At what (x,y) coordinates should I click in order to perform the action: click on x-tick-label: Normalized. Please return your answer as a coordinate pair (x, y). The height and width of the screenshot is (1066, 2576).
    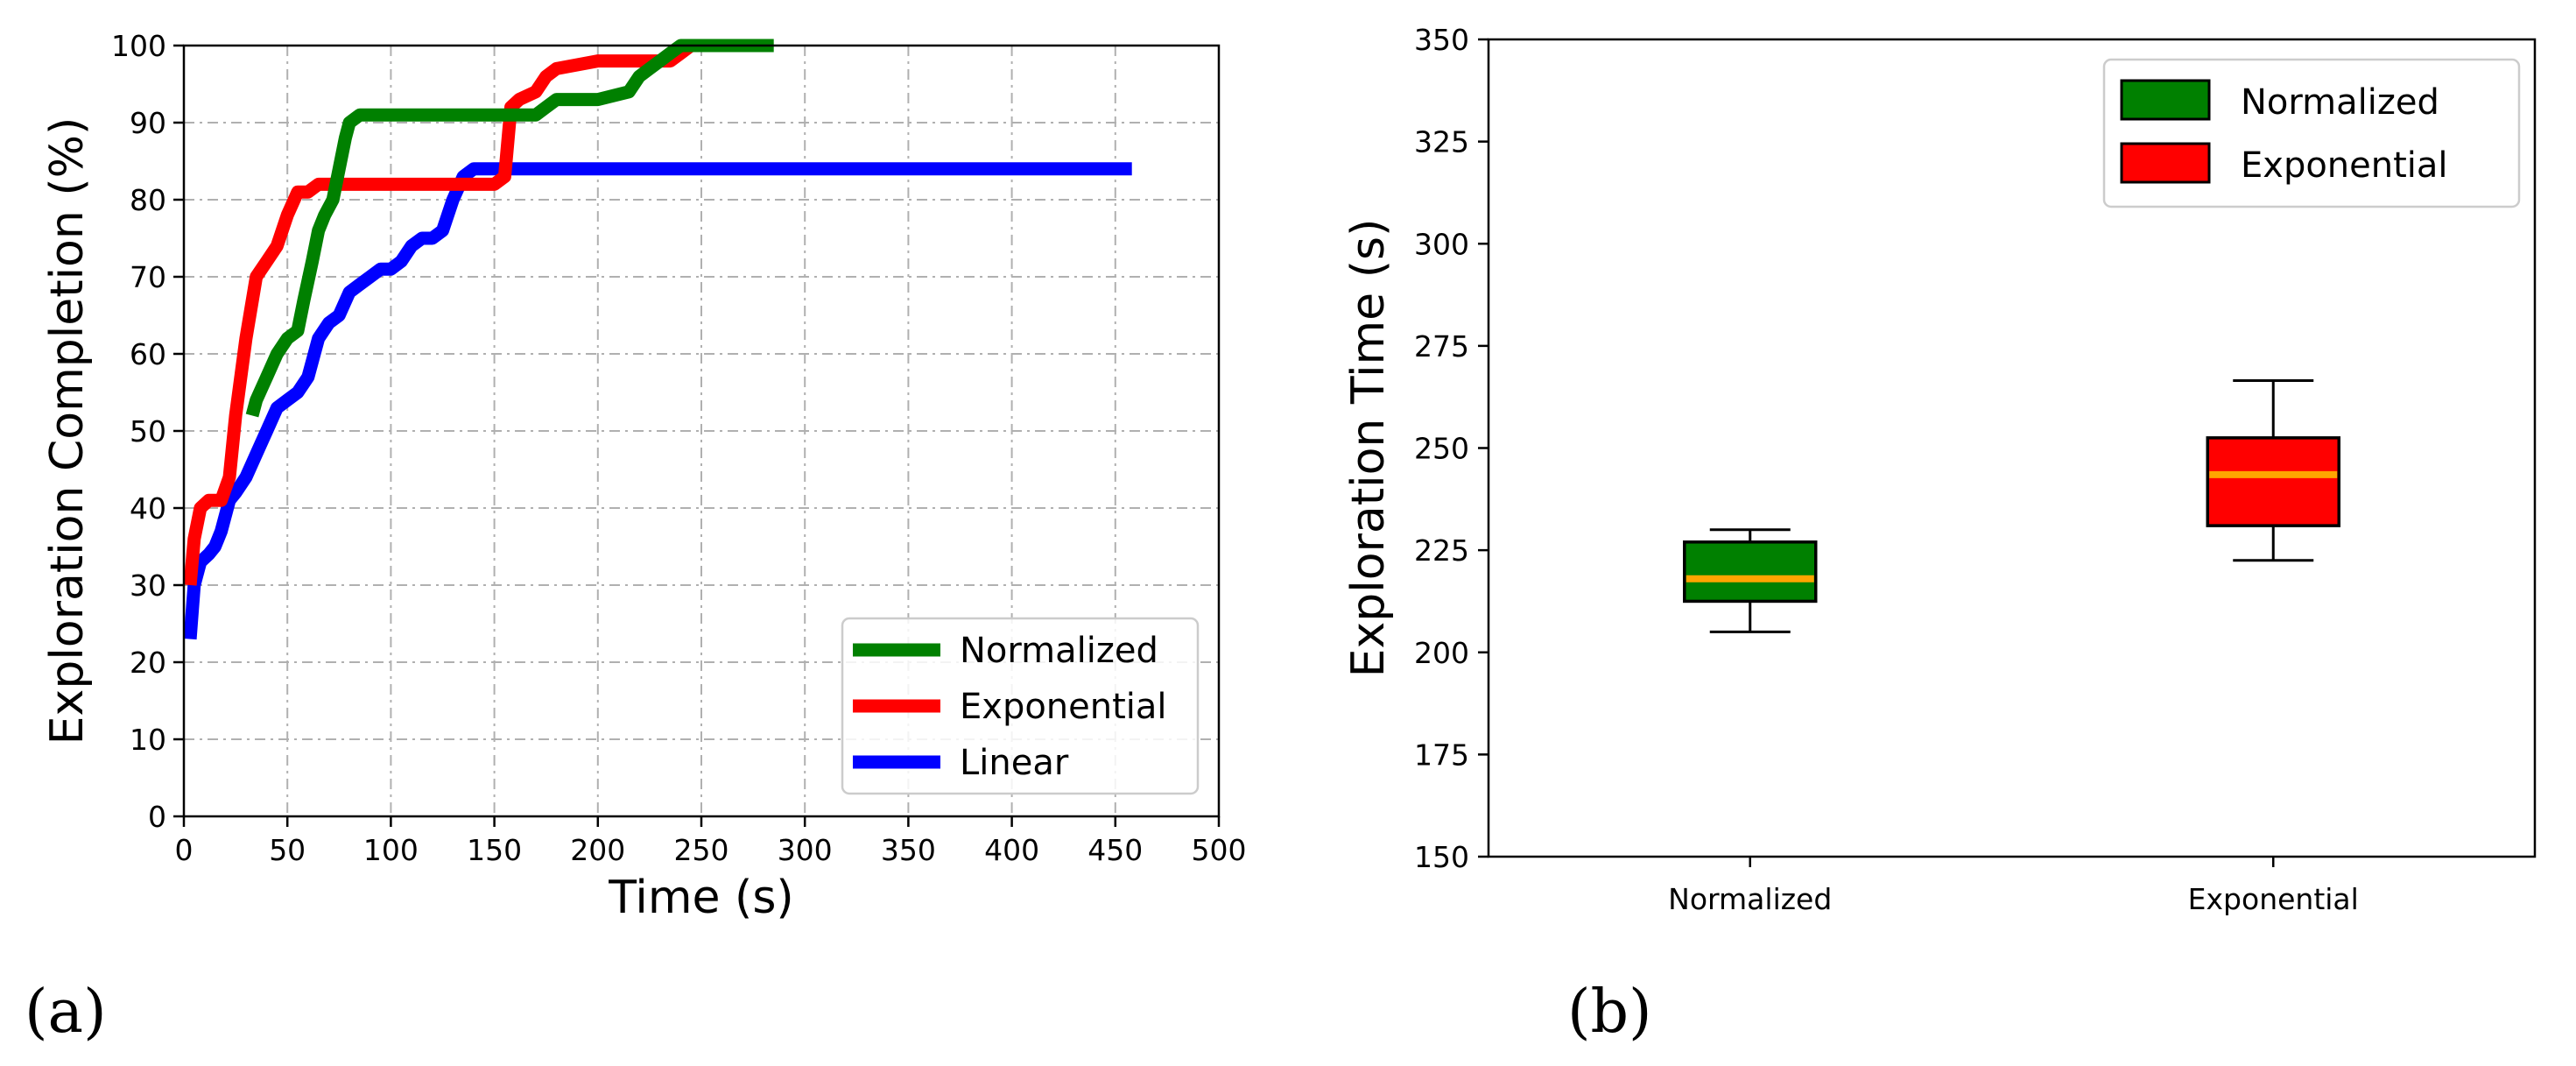
    Looking at the image, I should click on (1750, 899).